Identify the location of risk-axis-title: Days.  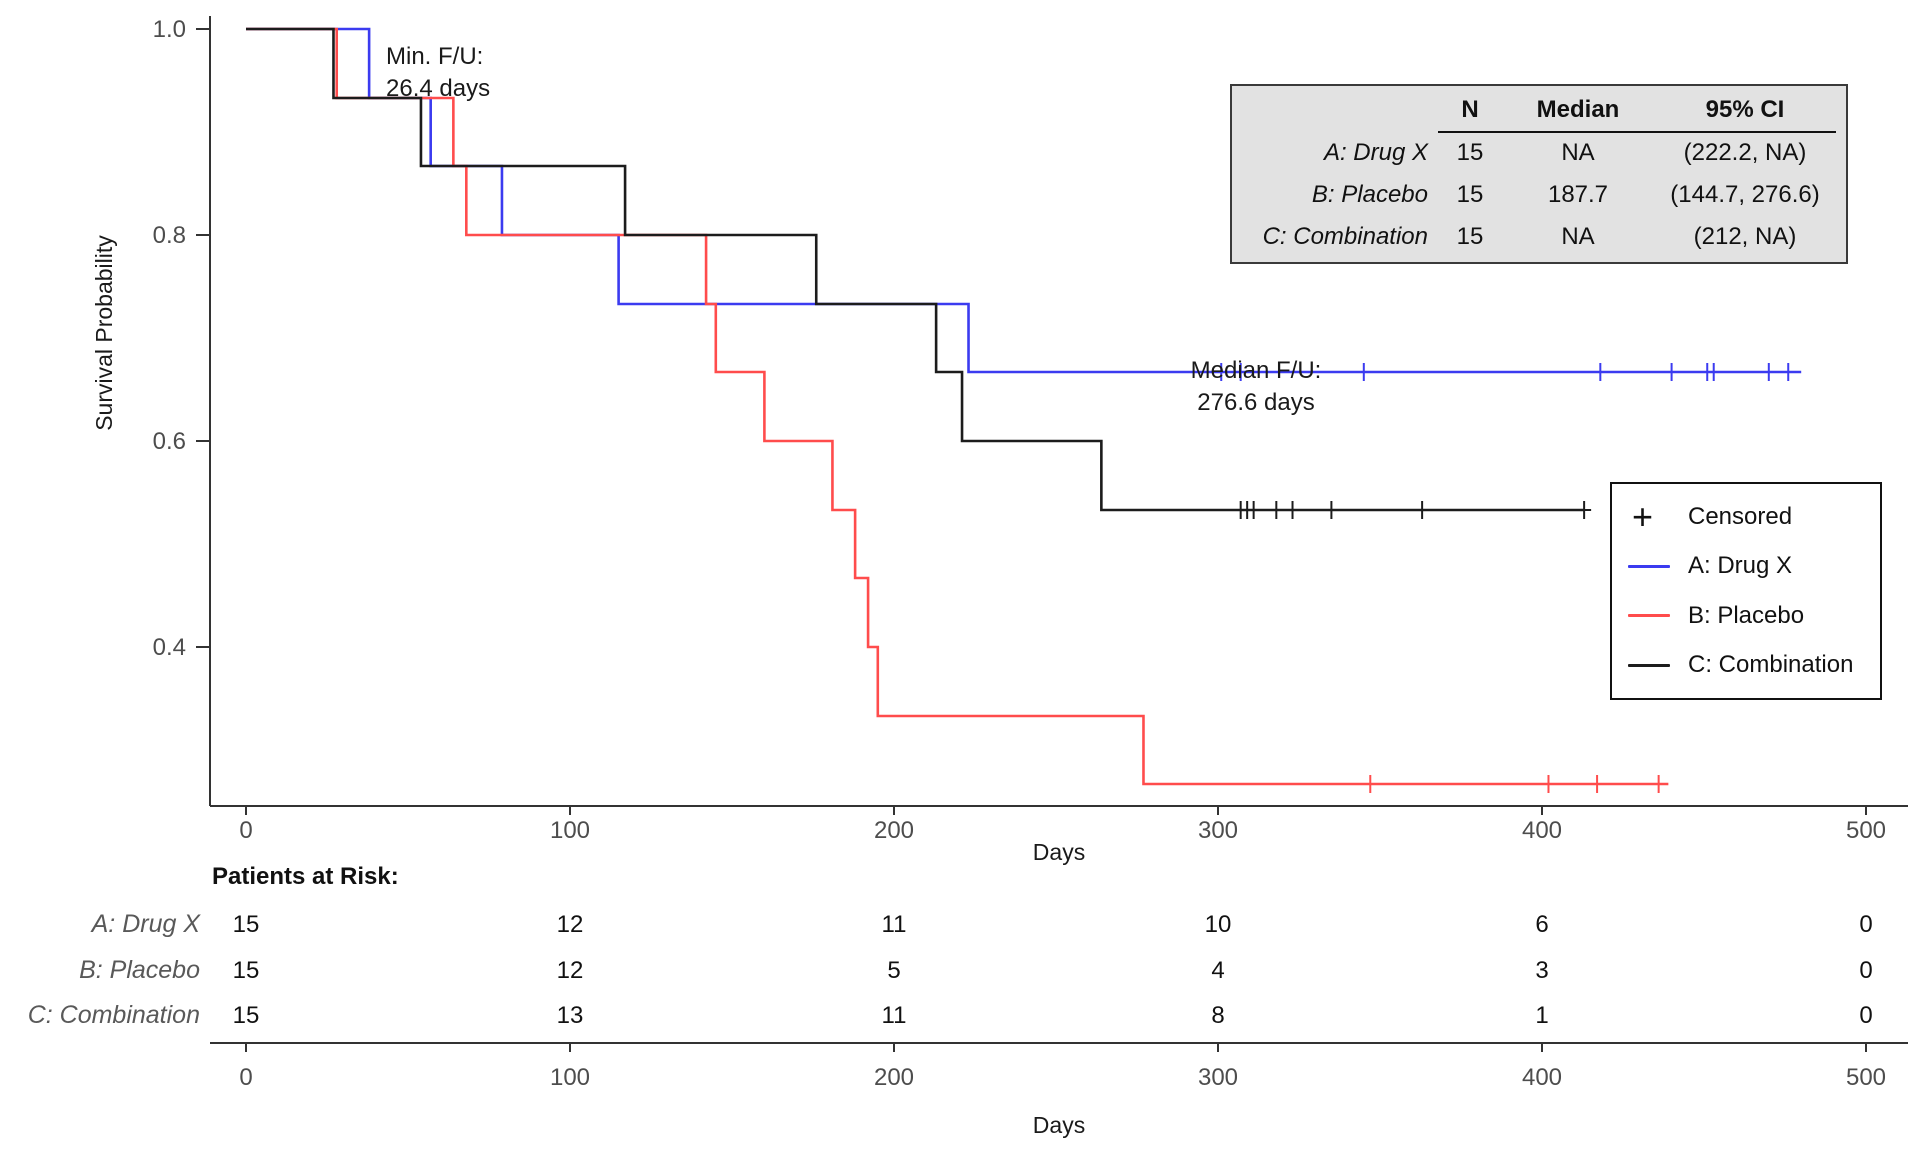
(1059, 1125).